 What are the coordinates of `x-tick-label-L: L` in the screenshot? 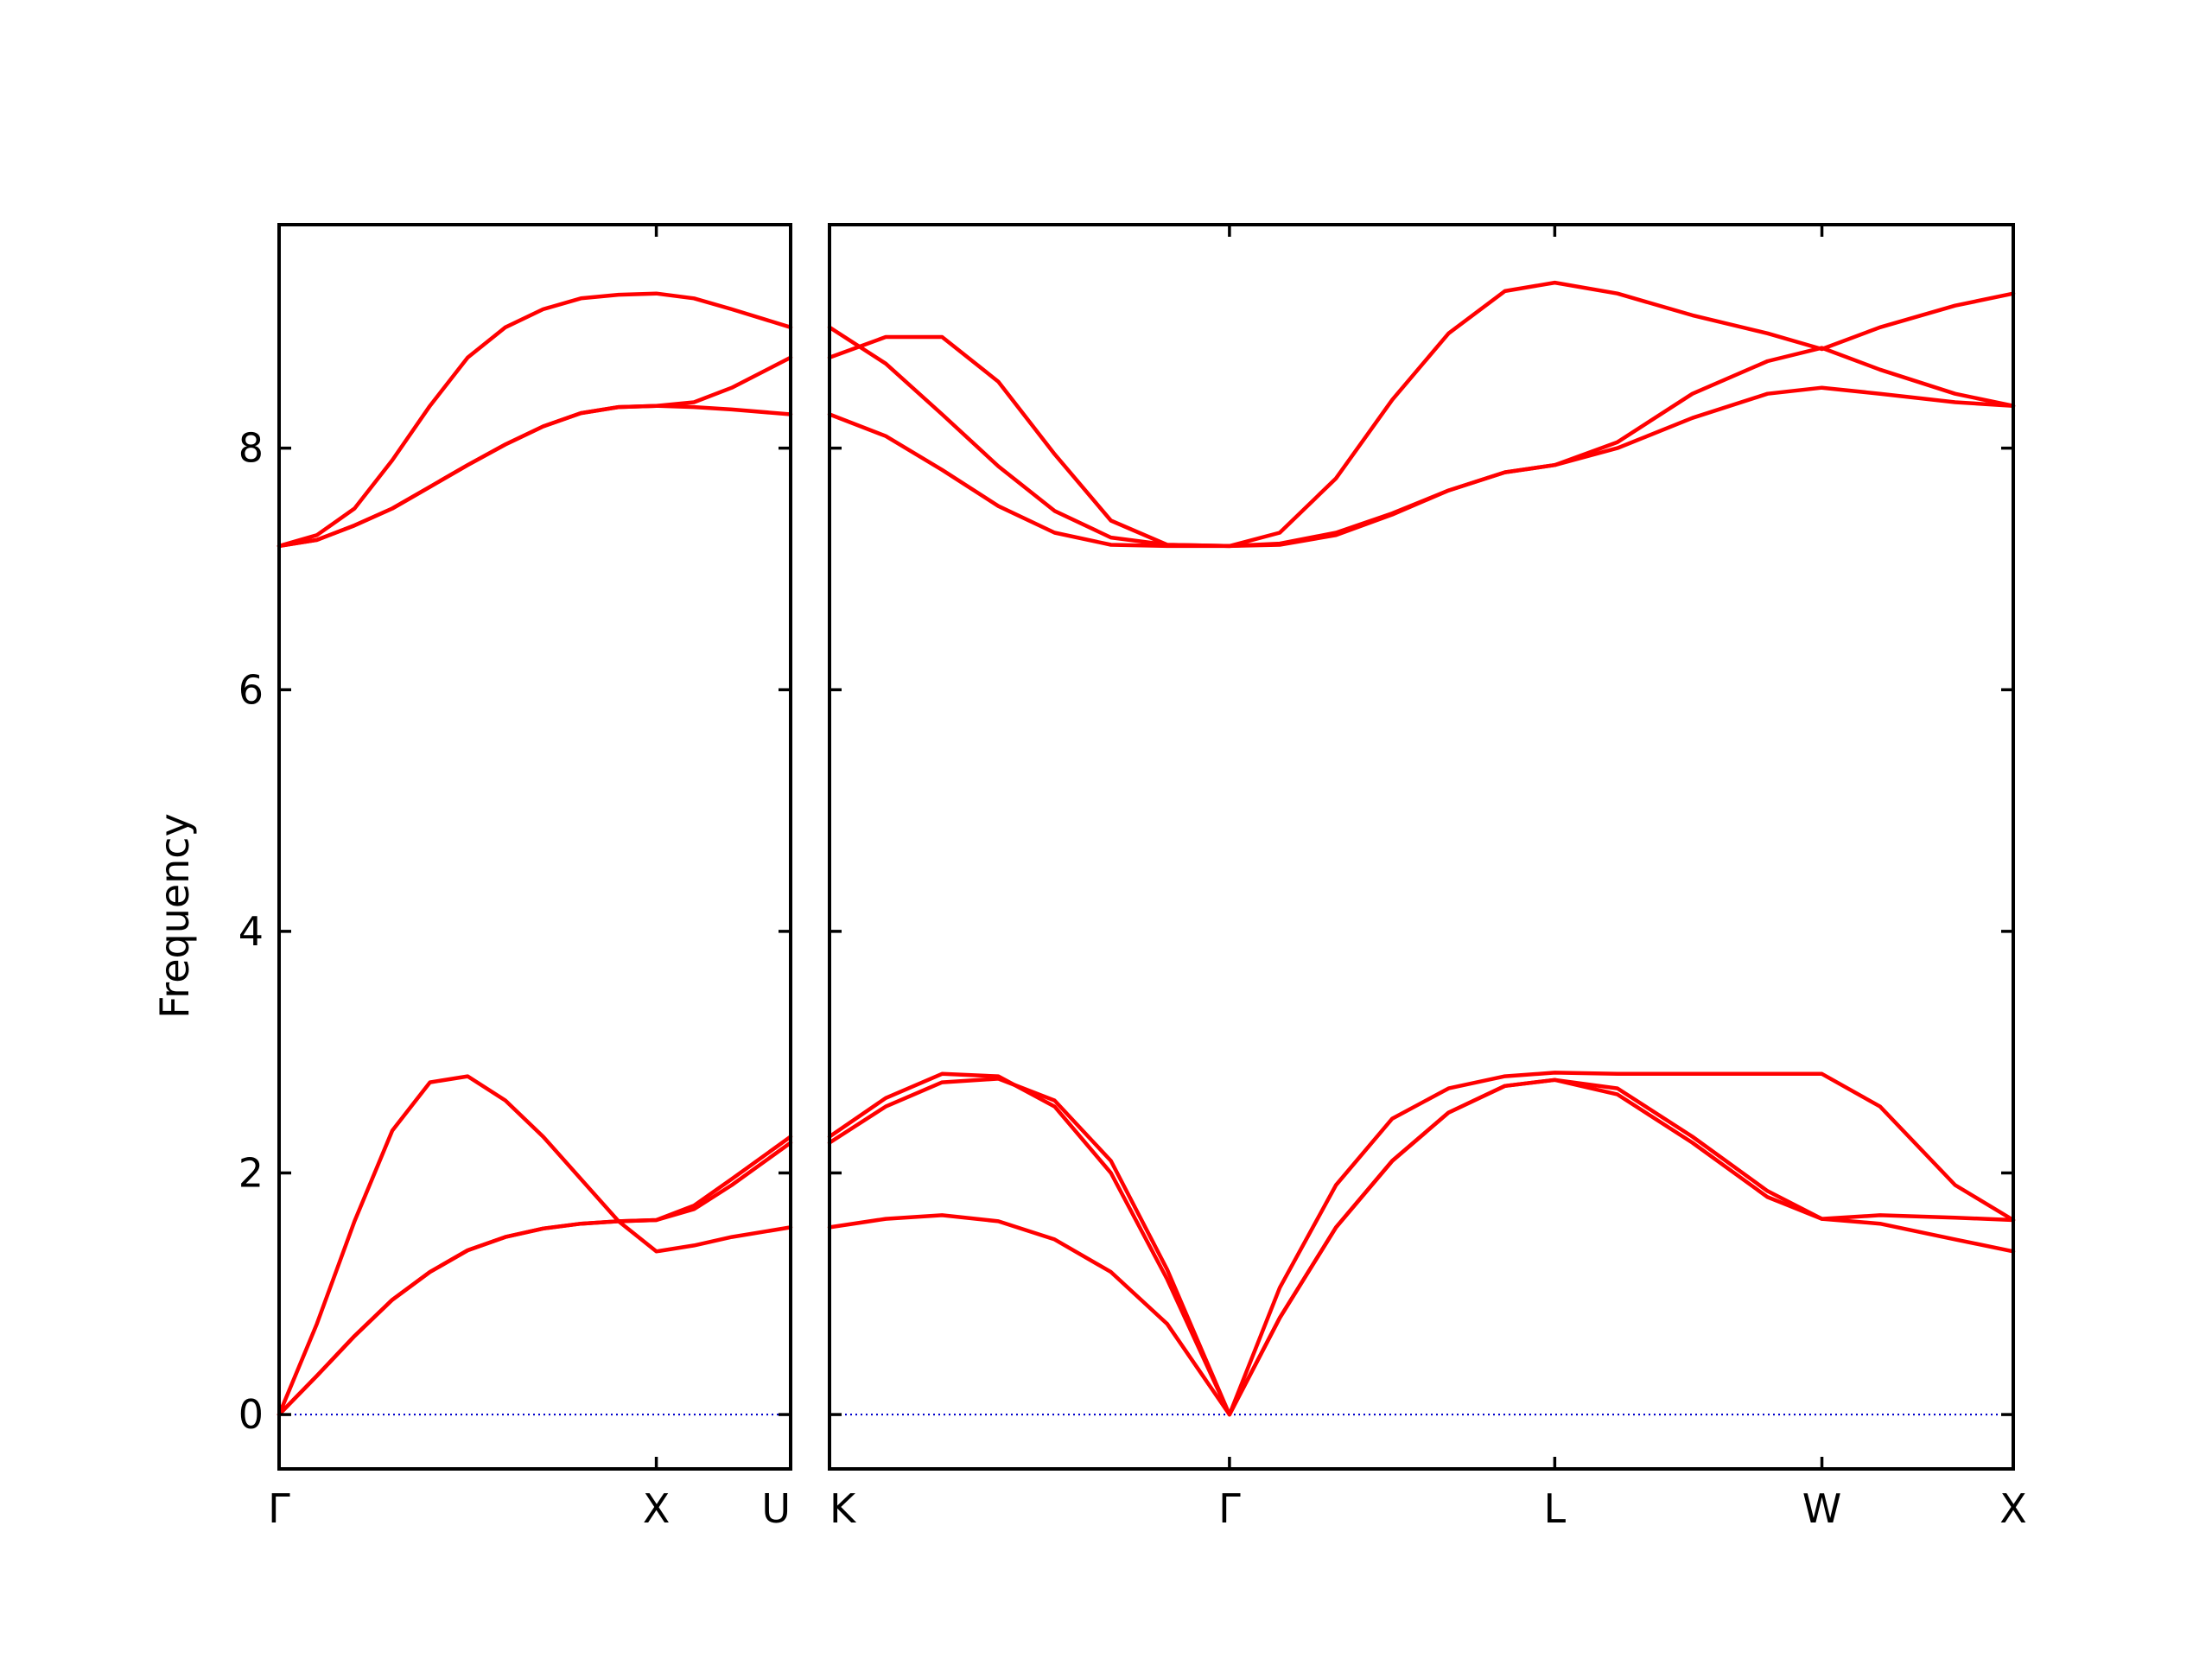 It's located at (1555, 1508).